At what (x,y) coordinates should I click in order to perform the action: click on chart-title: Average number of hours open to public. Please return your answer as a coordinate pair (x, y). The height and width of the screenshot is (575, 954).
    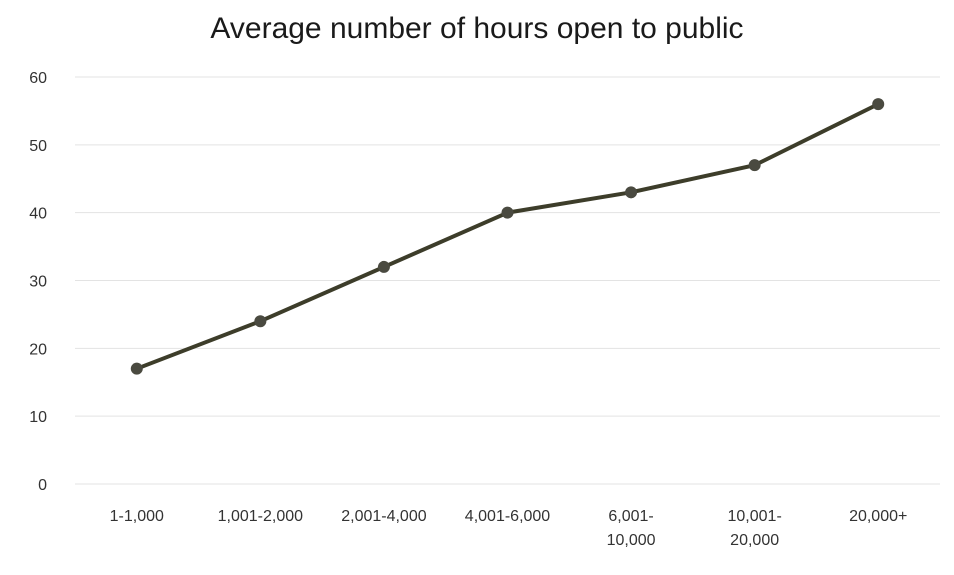
    Looking at the image, I should click on (477, 28).